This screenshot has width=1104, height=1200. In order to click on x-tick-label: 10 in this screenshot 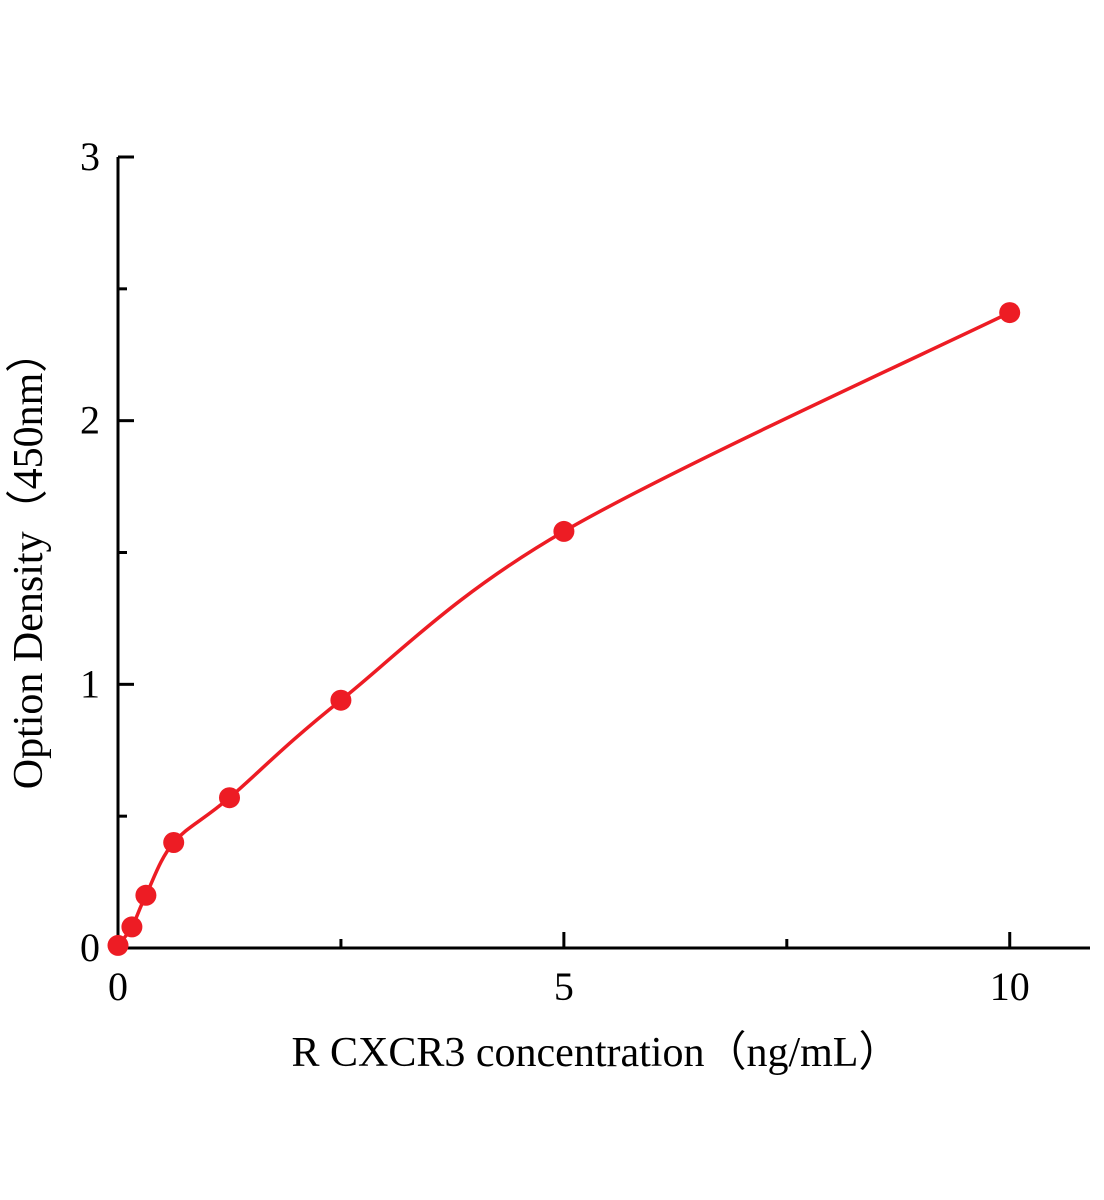, I will do `click(1010, 986)`.